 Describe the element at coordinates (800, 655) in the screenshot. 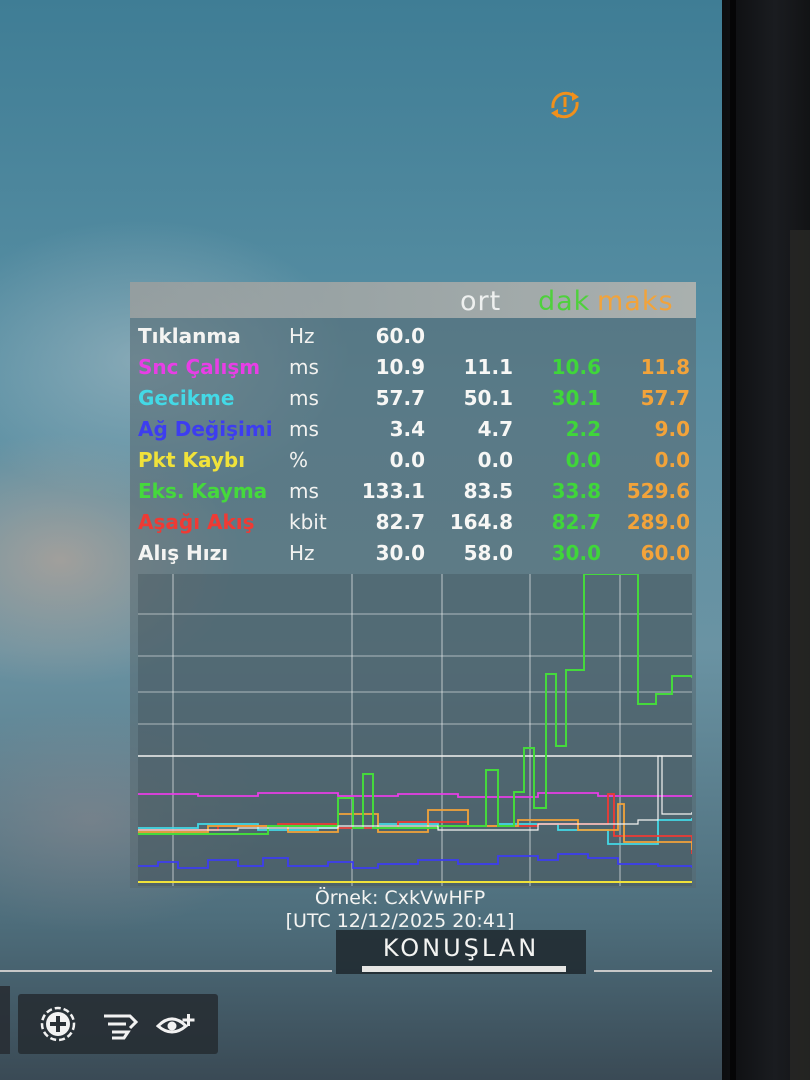

I see `background-shadow` at that location.